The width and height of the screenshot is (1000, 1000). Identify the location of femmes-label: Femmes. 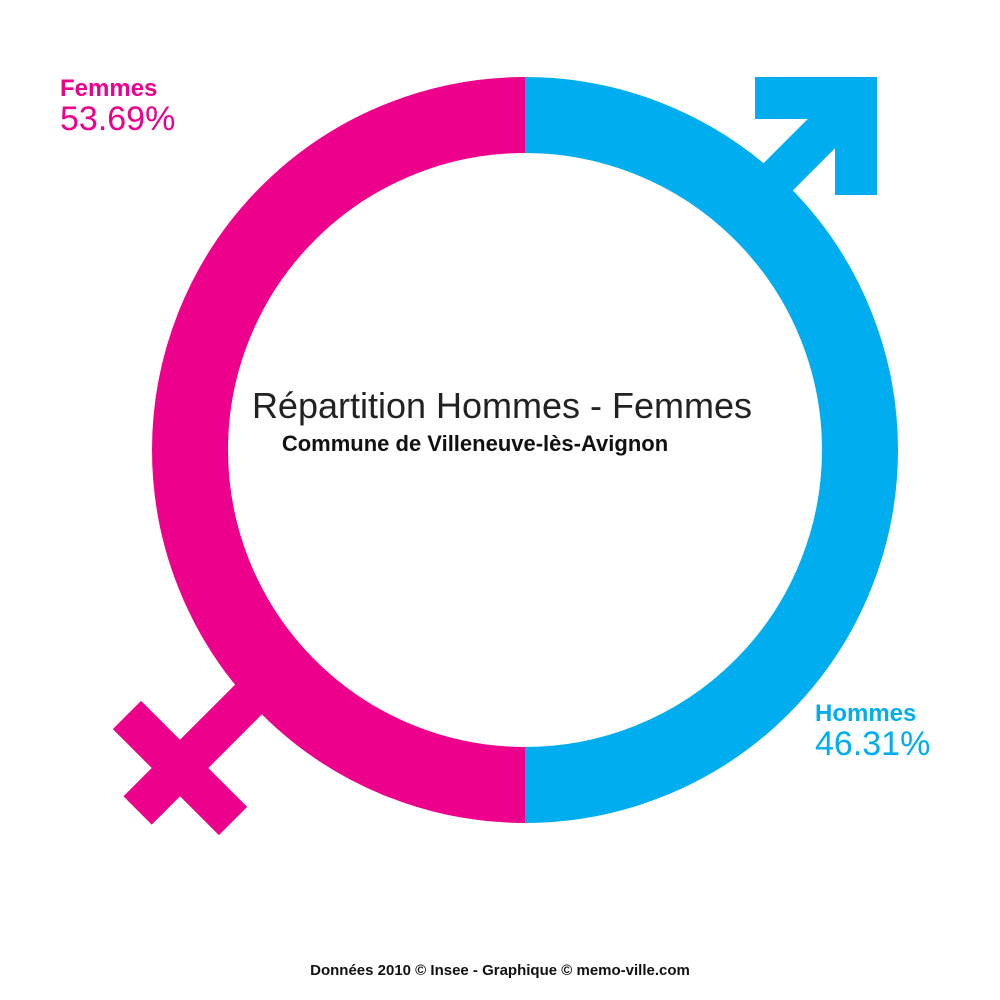
(108, 88).